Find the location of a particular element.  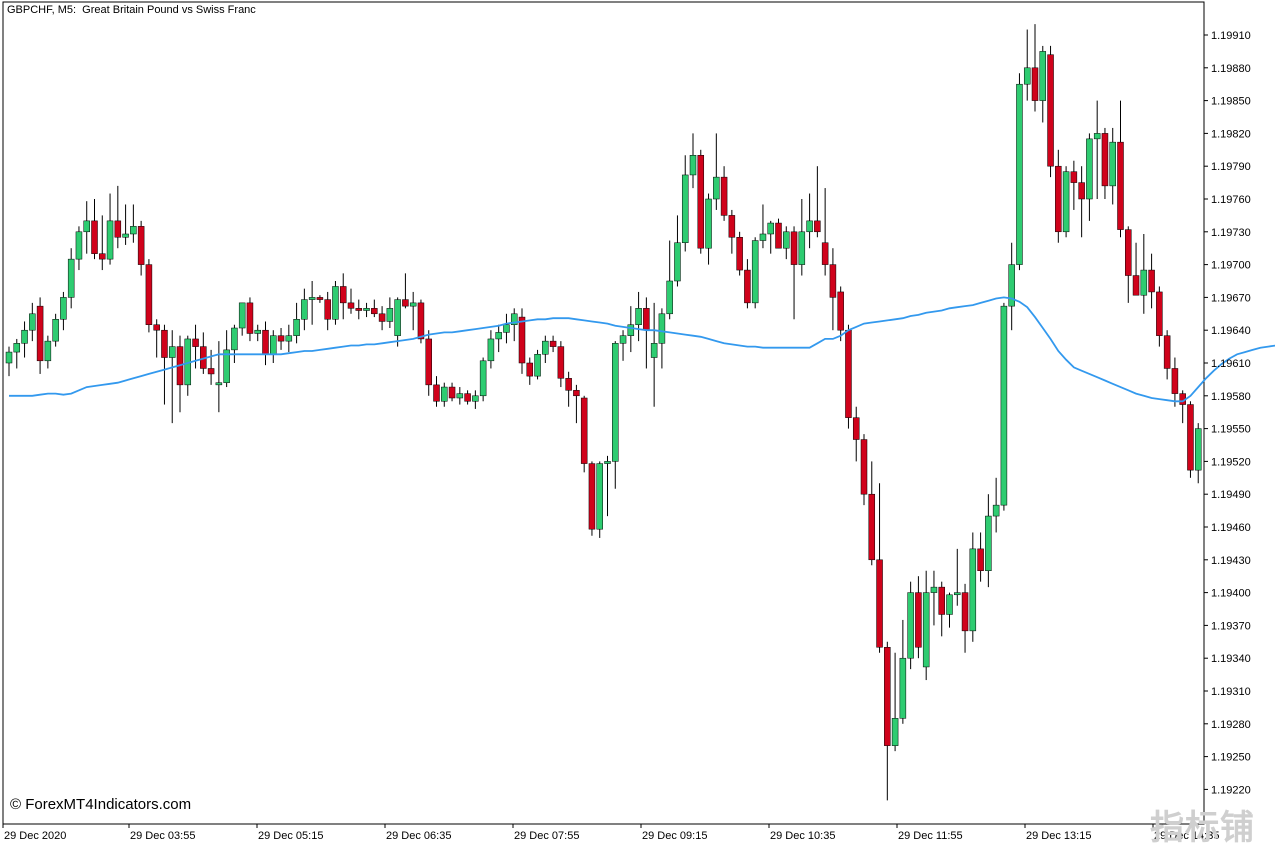

y-tick-label: 1.19340 is located at coordinates (1231, 659).